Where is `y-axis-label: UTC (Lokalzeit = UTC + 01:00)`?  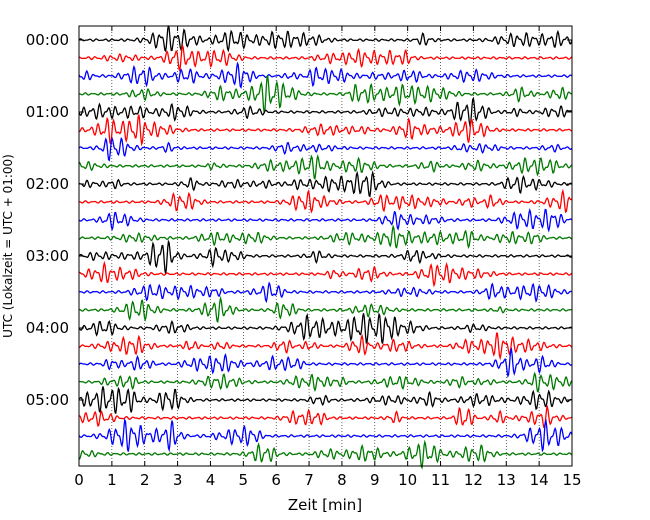
y-axis-label: UTC (Lokalzeit = UTC + 01:00) is located at coordinates (8, 246).